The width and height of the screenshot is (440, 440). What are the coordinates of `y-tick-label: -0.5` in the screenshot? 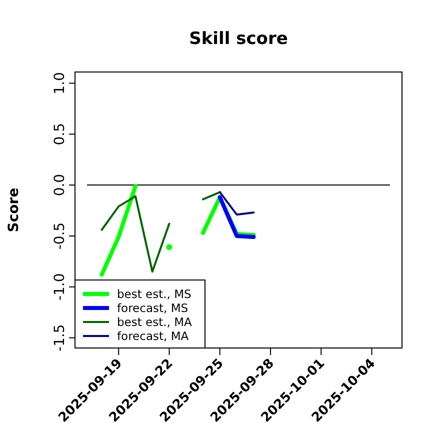 It's located at (60, 236).